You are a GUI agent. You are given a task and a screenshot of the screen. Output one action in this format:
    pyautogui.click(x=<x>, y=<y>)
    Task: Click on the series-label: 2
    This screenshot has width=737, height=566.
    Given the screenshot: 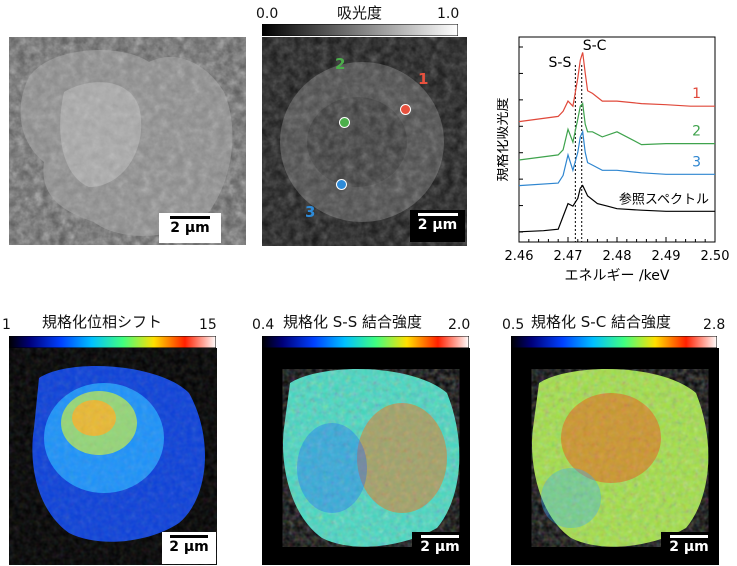 What is the action you would take?
    pyautogui.click(x=696, y=132)
    